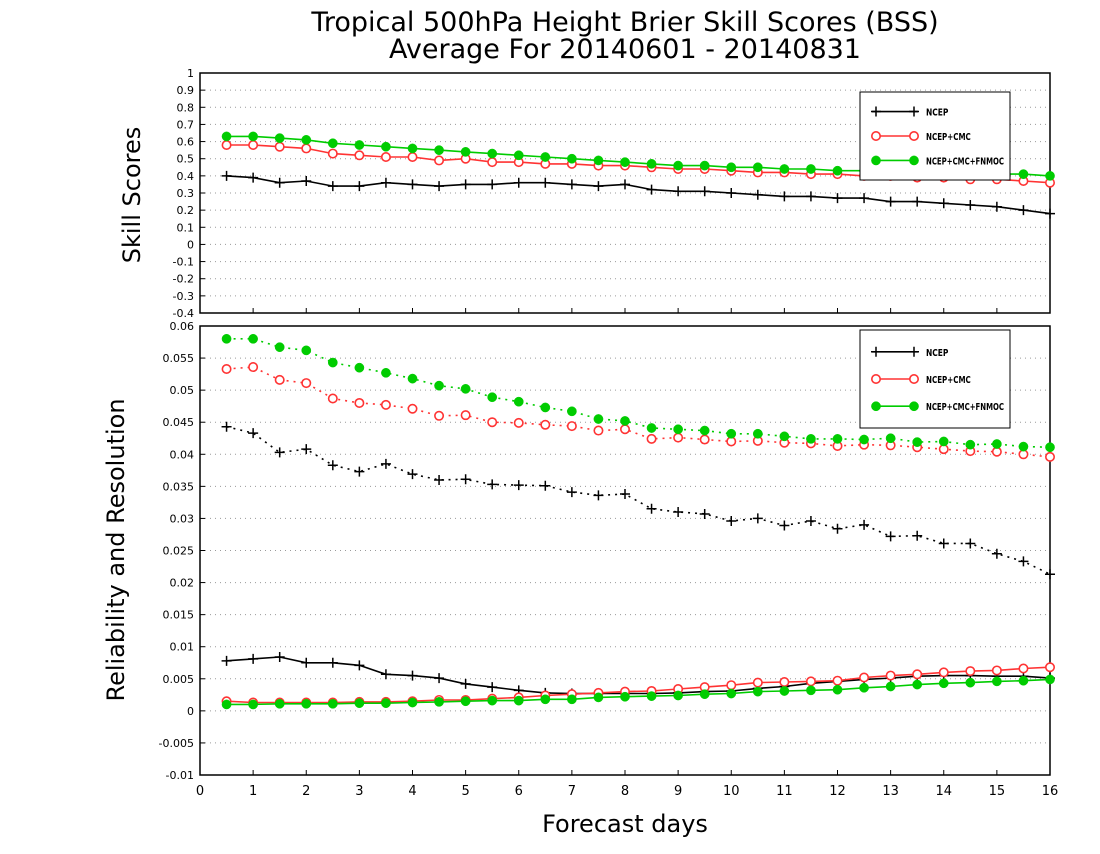  What do you see at coordinates (186, 107) in the screenshot?
I see `y-tick-label: 0.8` at bounding box center [186, 107].